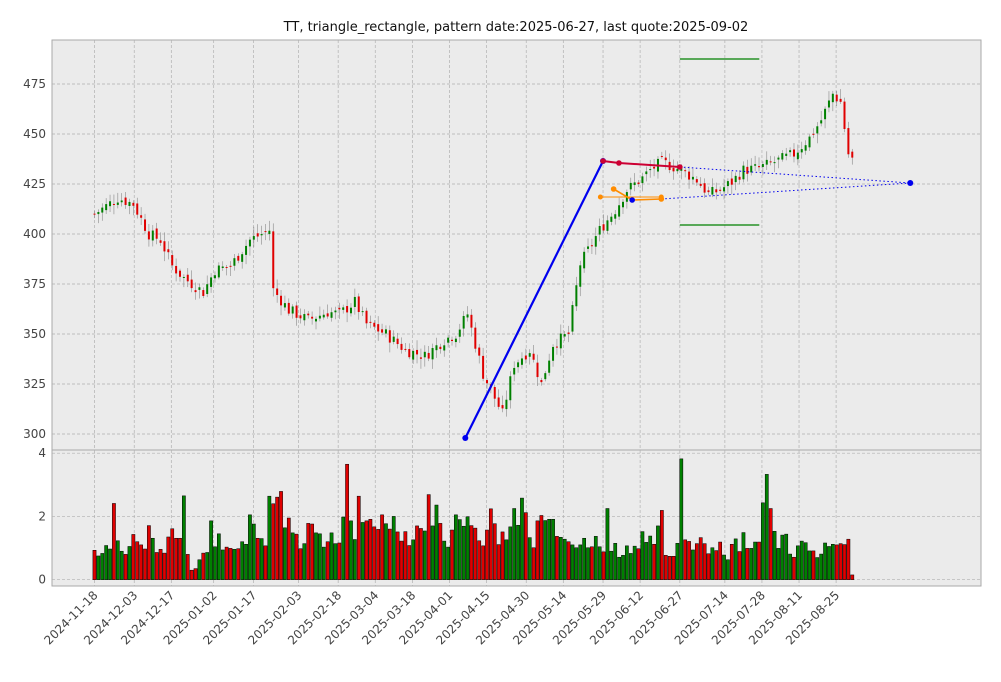  Describe the element at coordinates (34, 184) in the screenshot. I see `price-tick-label: 425` at that location.